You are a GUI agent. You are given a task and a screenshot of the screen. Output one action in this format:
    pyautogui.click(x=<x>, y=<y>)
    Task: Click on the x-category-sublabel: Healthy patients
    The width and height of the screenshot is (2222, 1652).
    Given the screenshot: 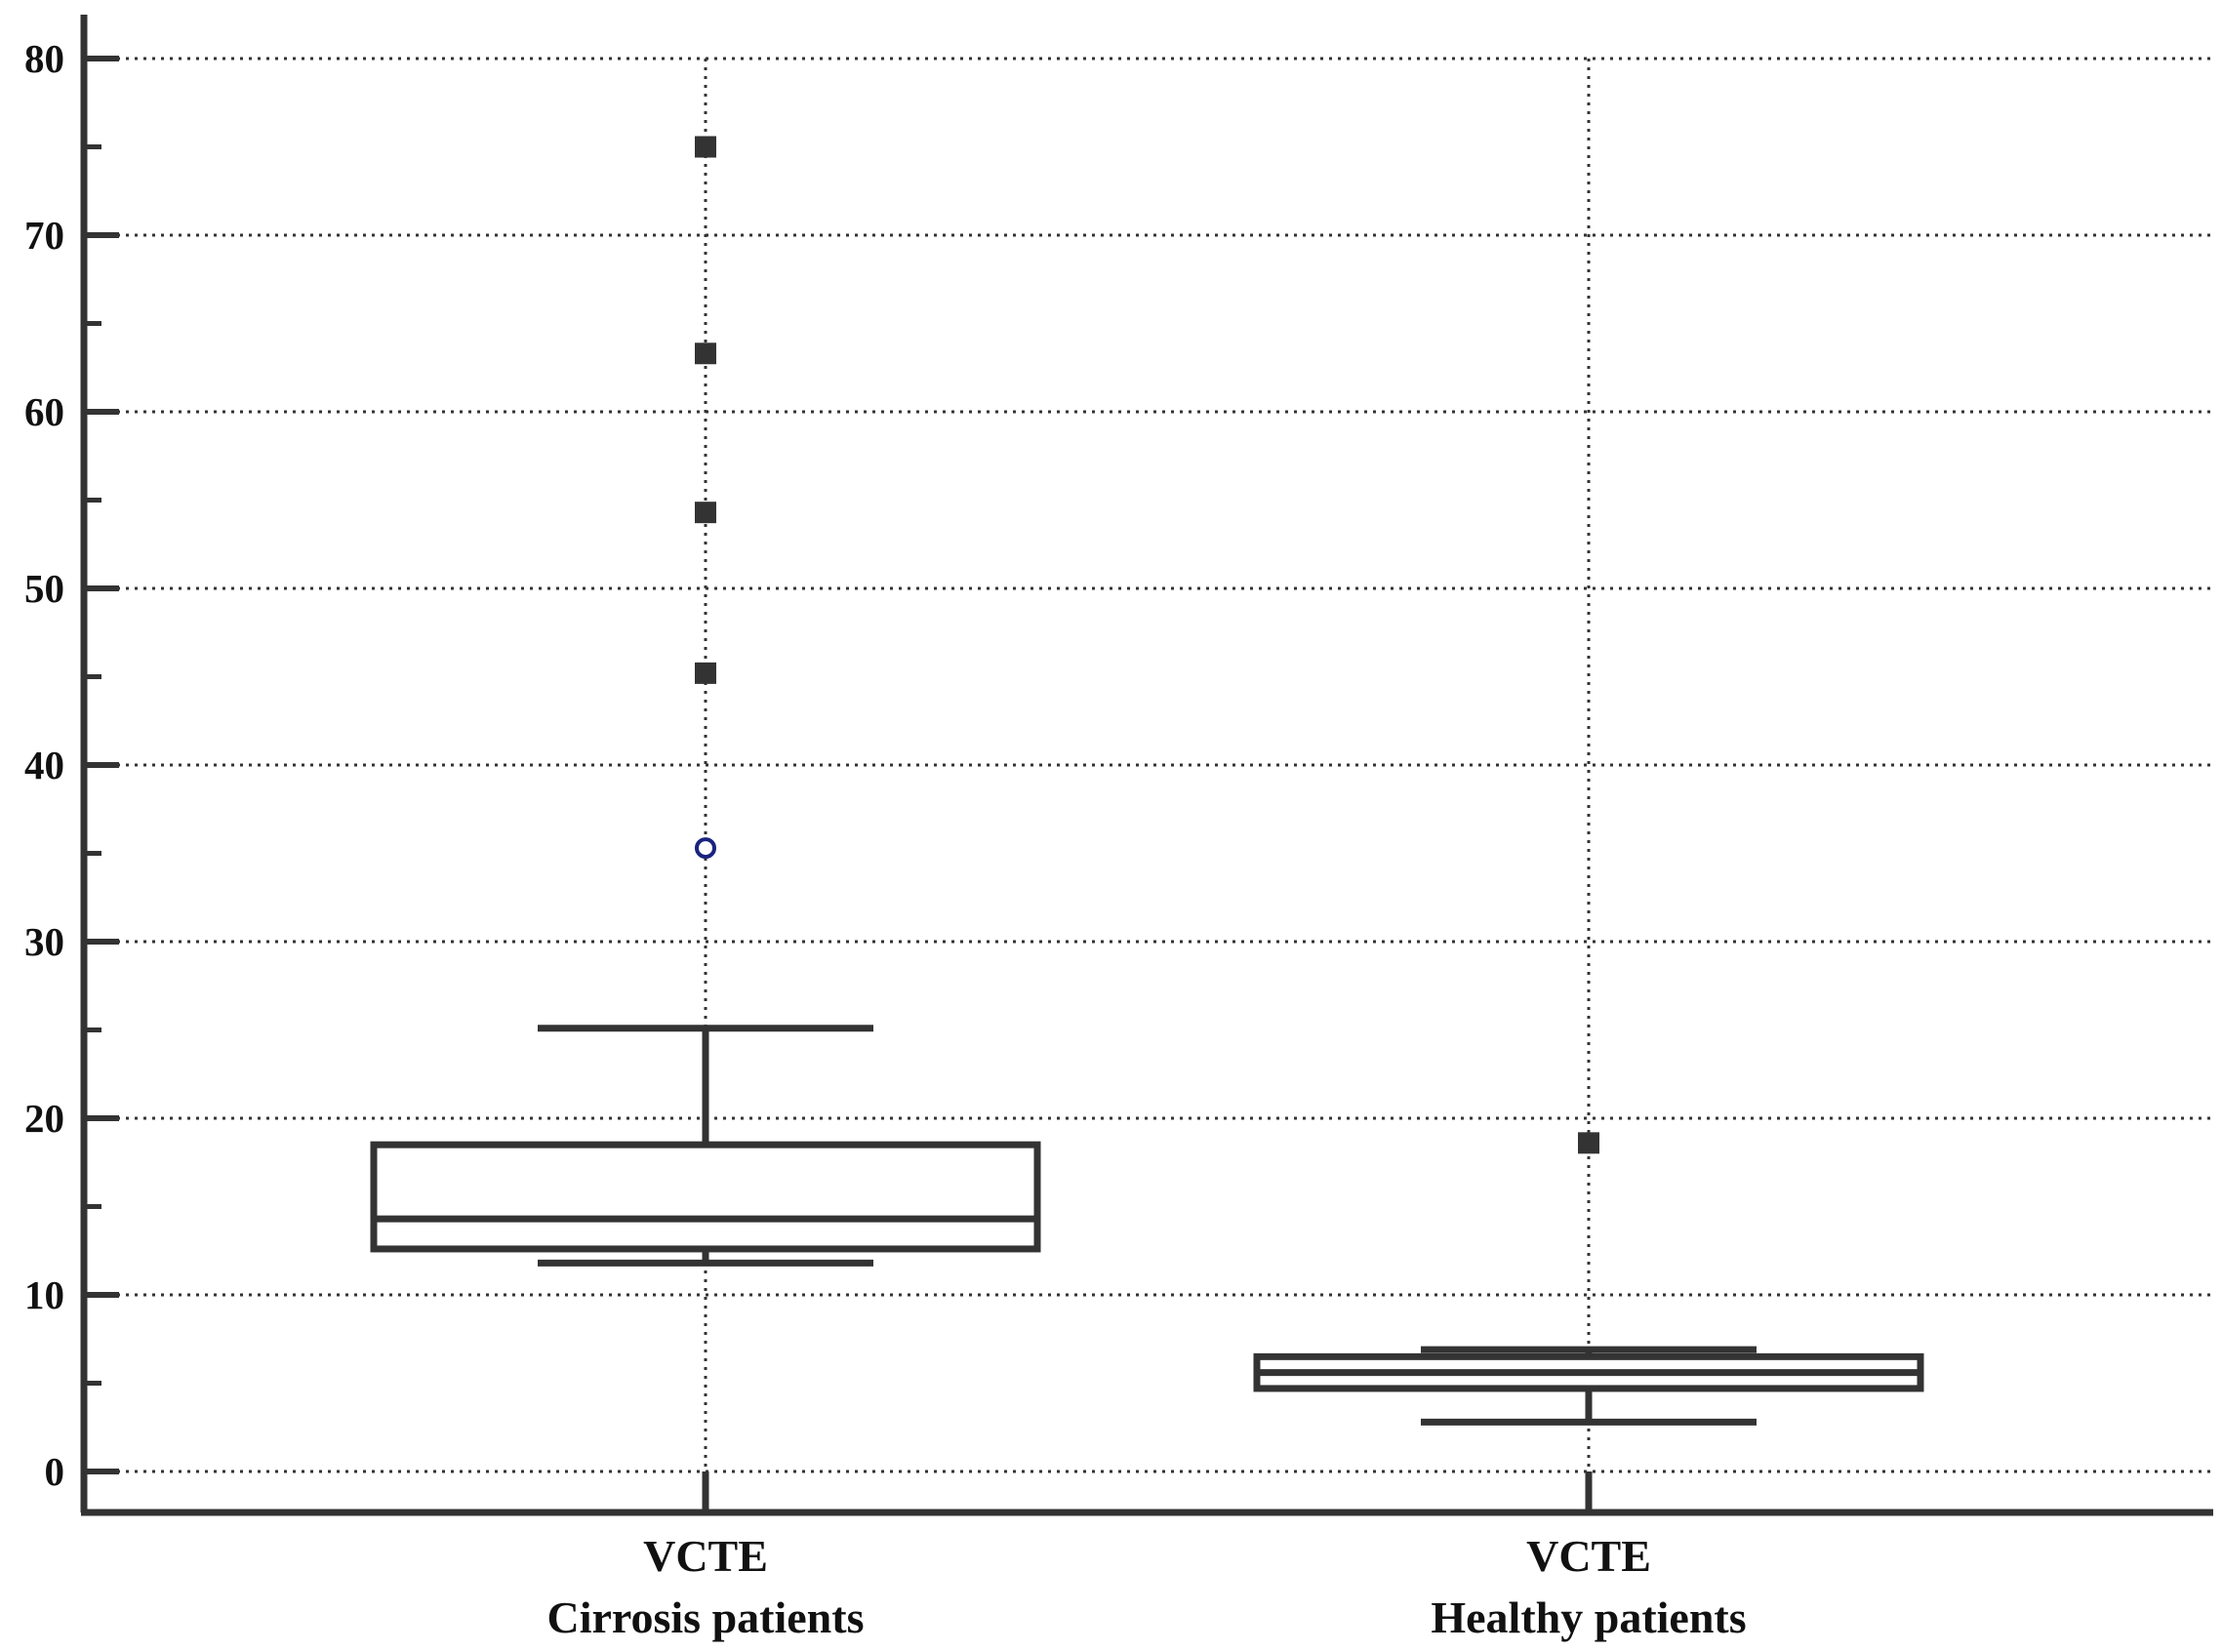 What is the action you would take?
    pyautogui.click(x=1588, y=1617)
    